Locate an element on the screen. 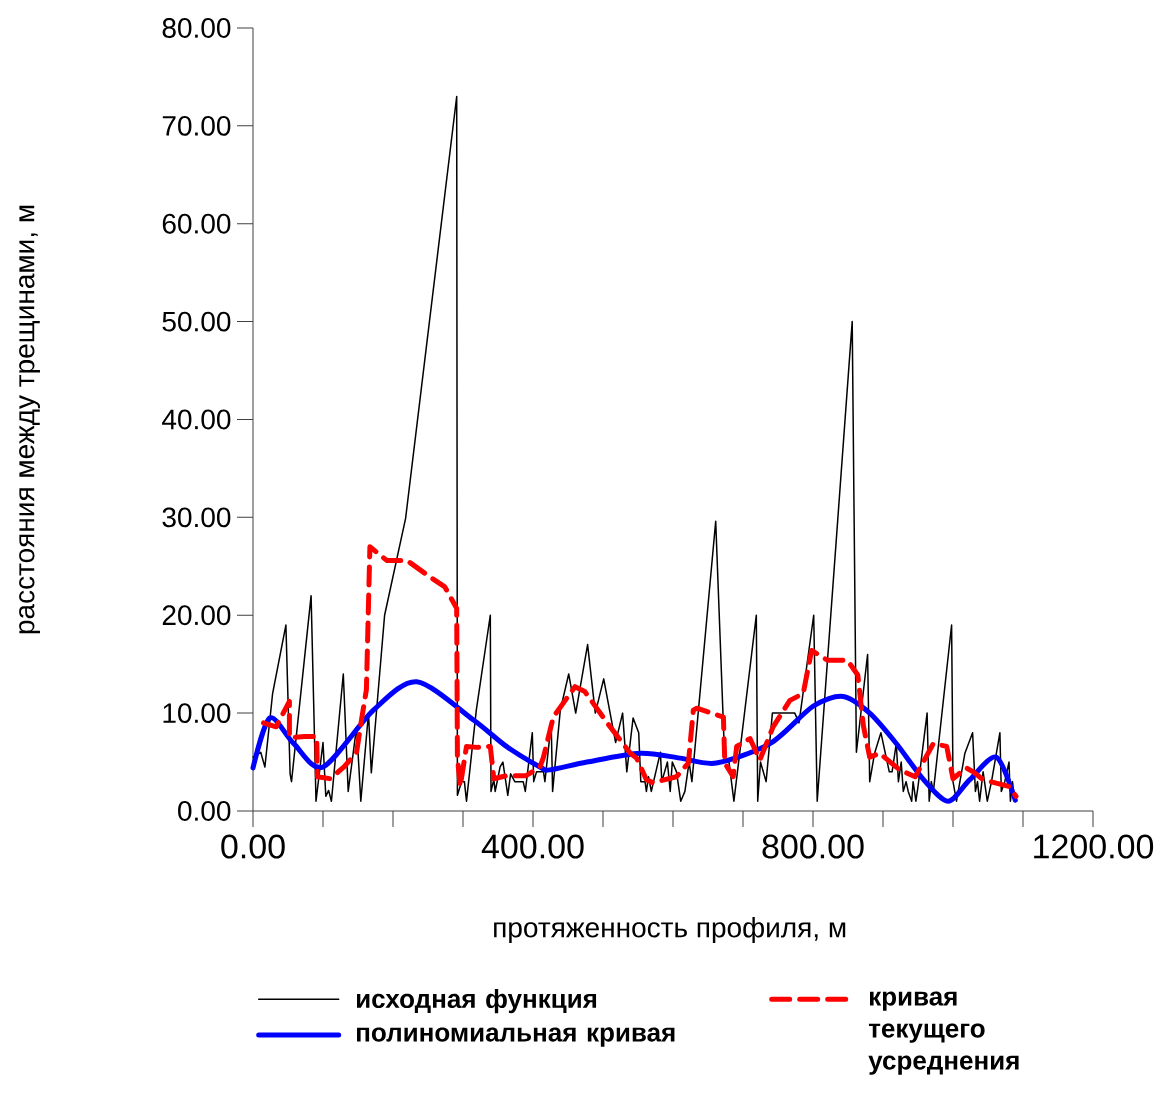 This screenshot has height=1119, width=1163. y-tick-label: 40.00 is located at coordinates (196, 419).